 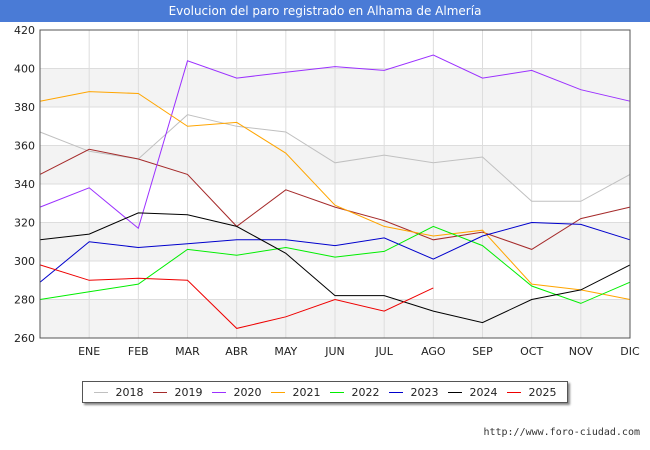 What do you see at coordinates (581, 351) in the screenshot?
I see `x-tick-label: NOV` at bounding box center [581, 351].